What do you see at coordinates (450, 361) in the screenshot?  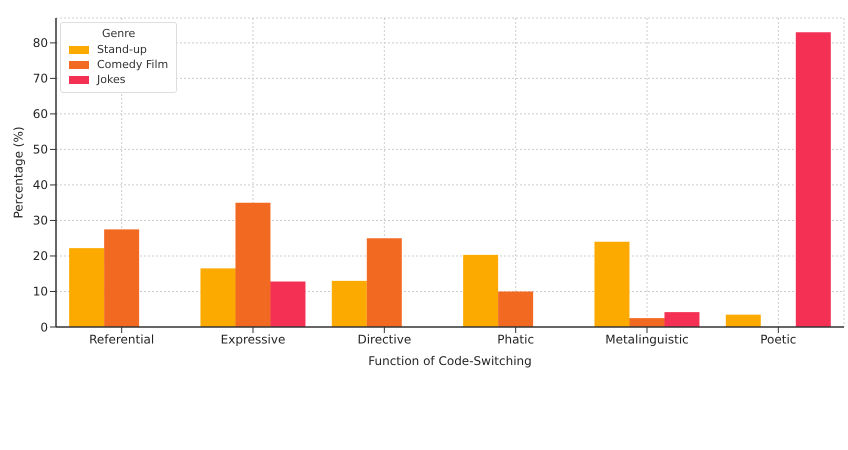 I see `x-axis-title: Function of Code-Switching` at bounding box center [450, 361].